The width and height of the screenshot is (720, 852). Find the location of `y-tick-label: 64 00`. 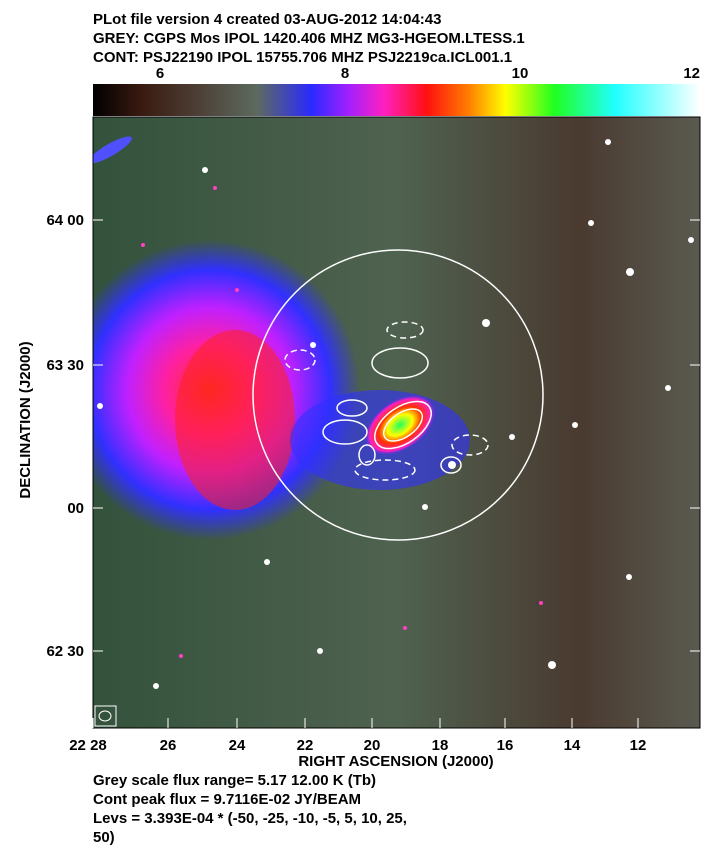

y-tick-label: 64 00 is located at coordinates (65, 220).